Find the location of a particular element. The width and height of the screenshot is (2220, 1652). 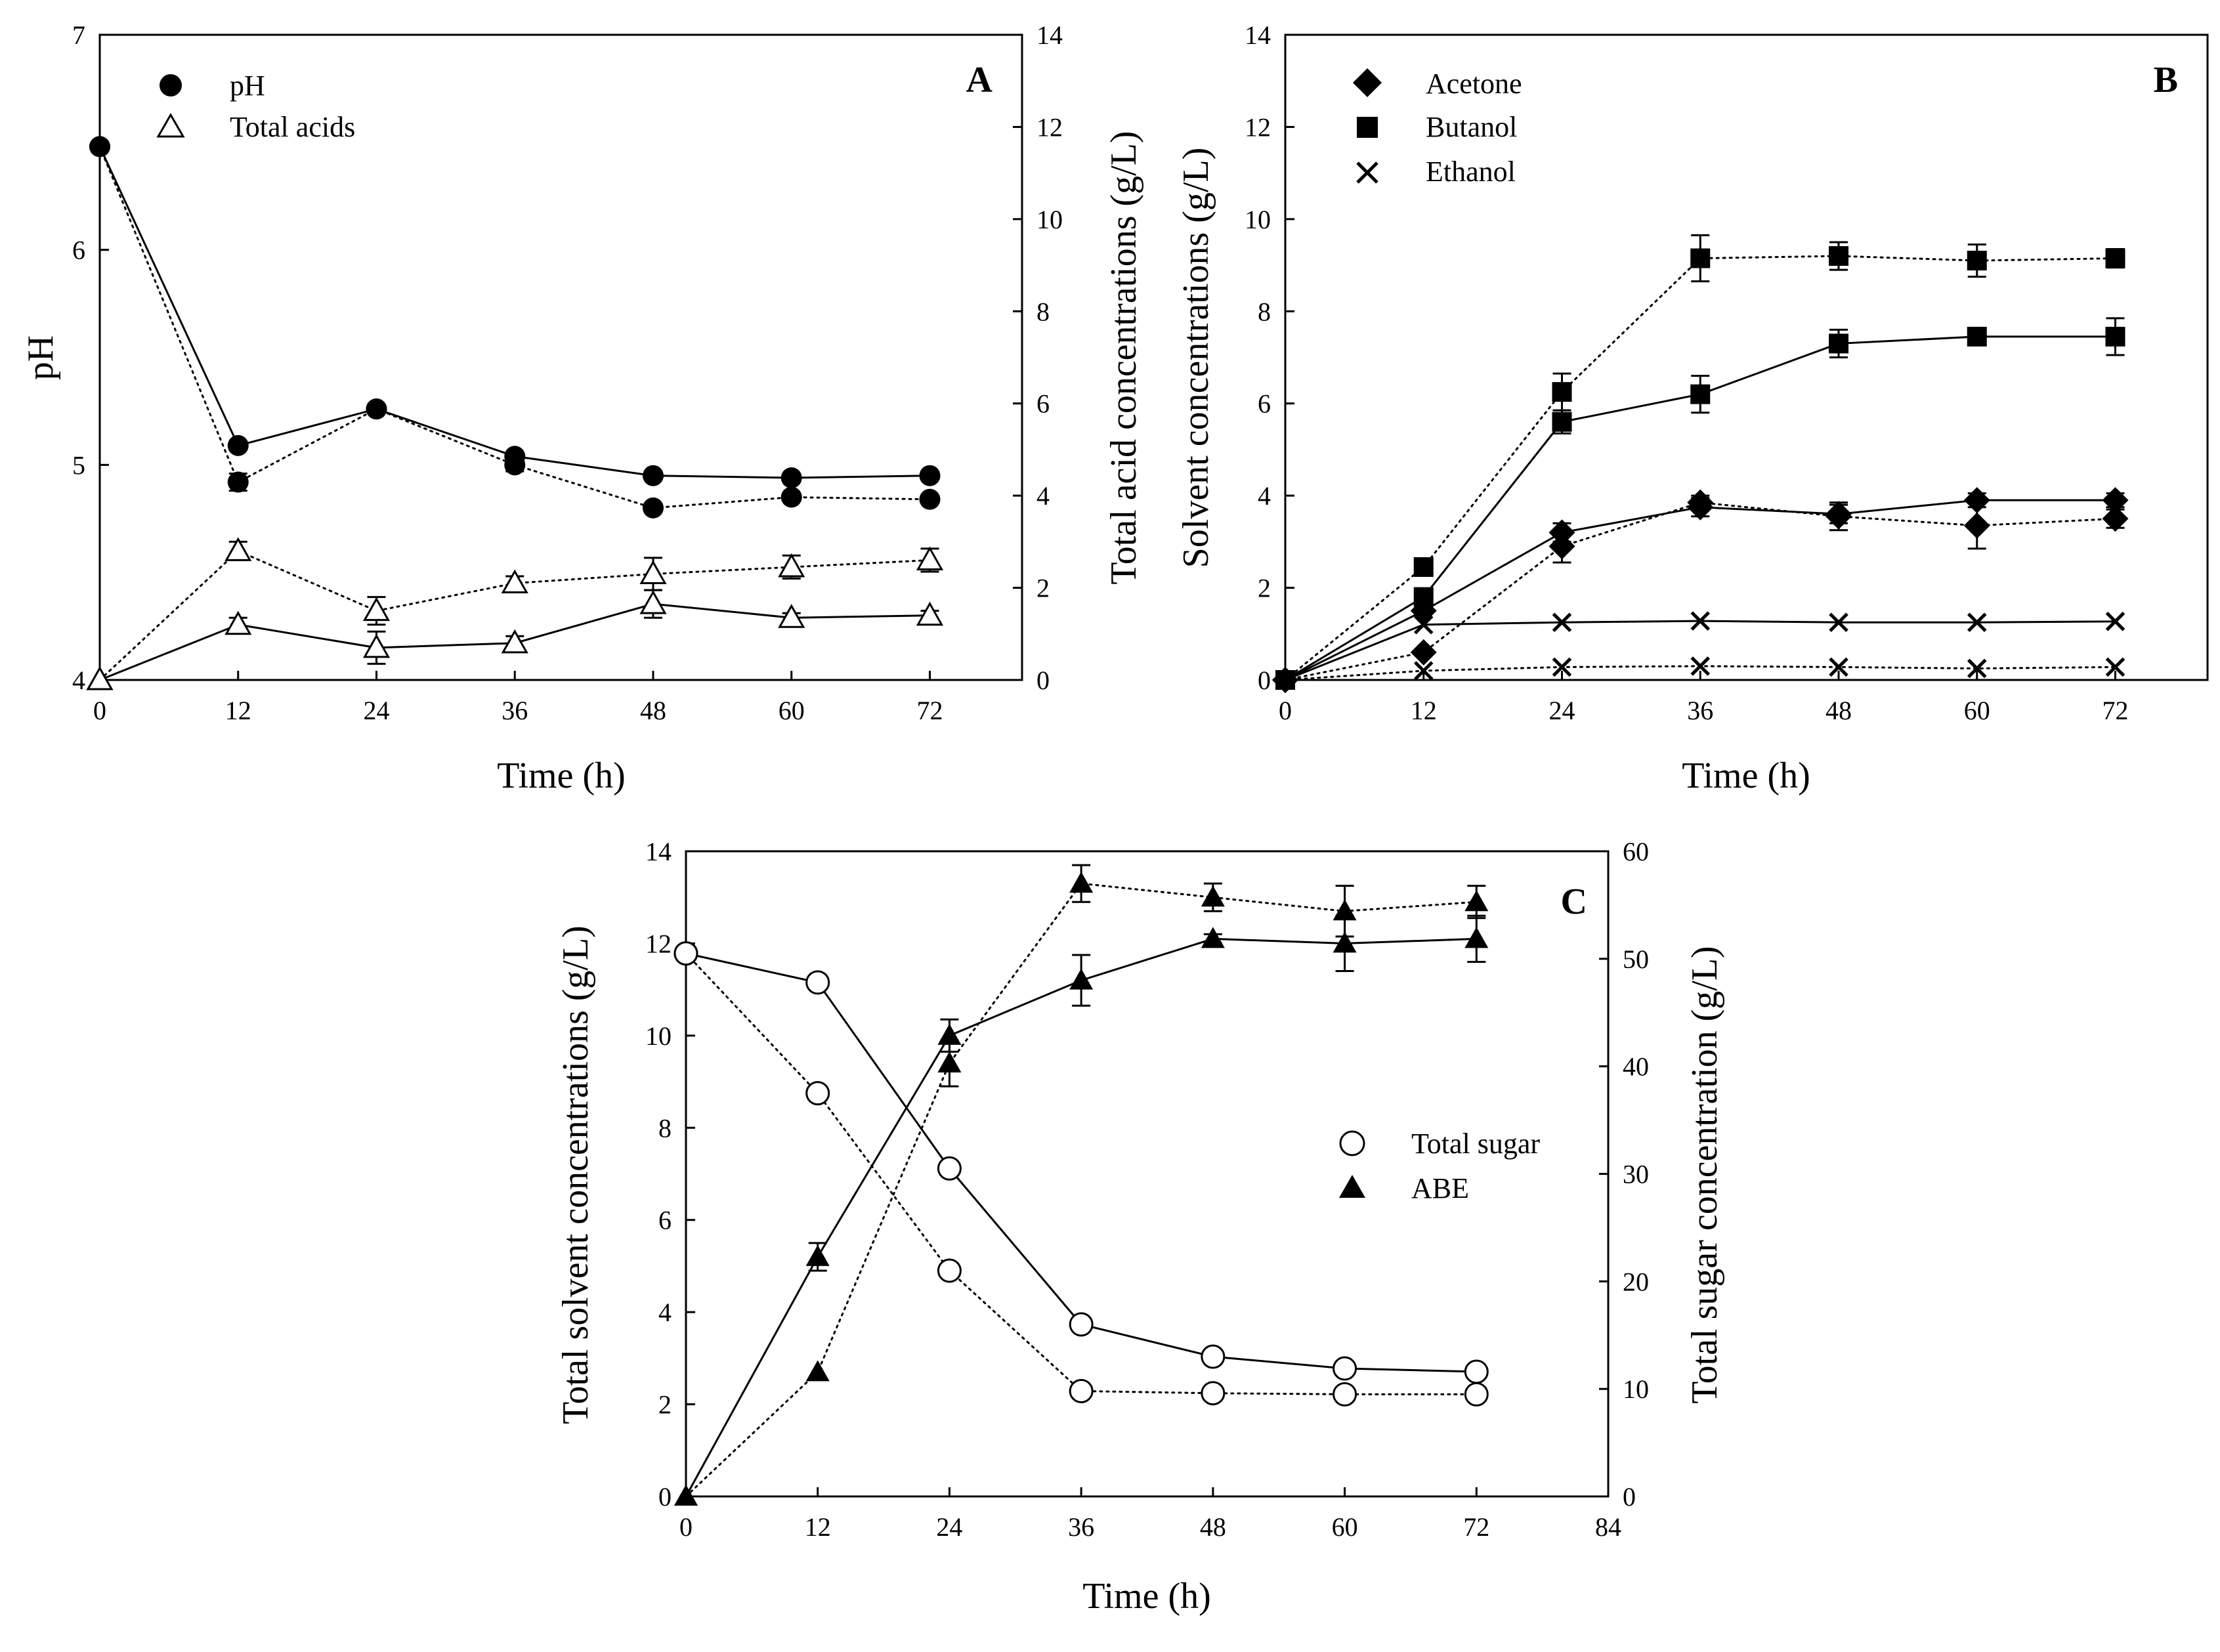

legend-label-acetone: Acetone is located at coordinates (1474, 84).